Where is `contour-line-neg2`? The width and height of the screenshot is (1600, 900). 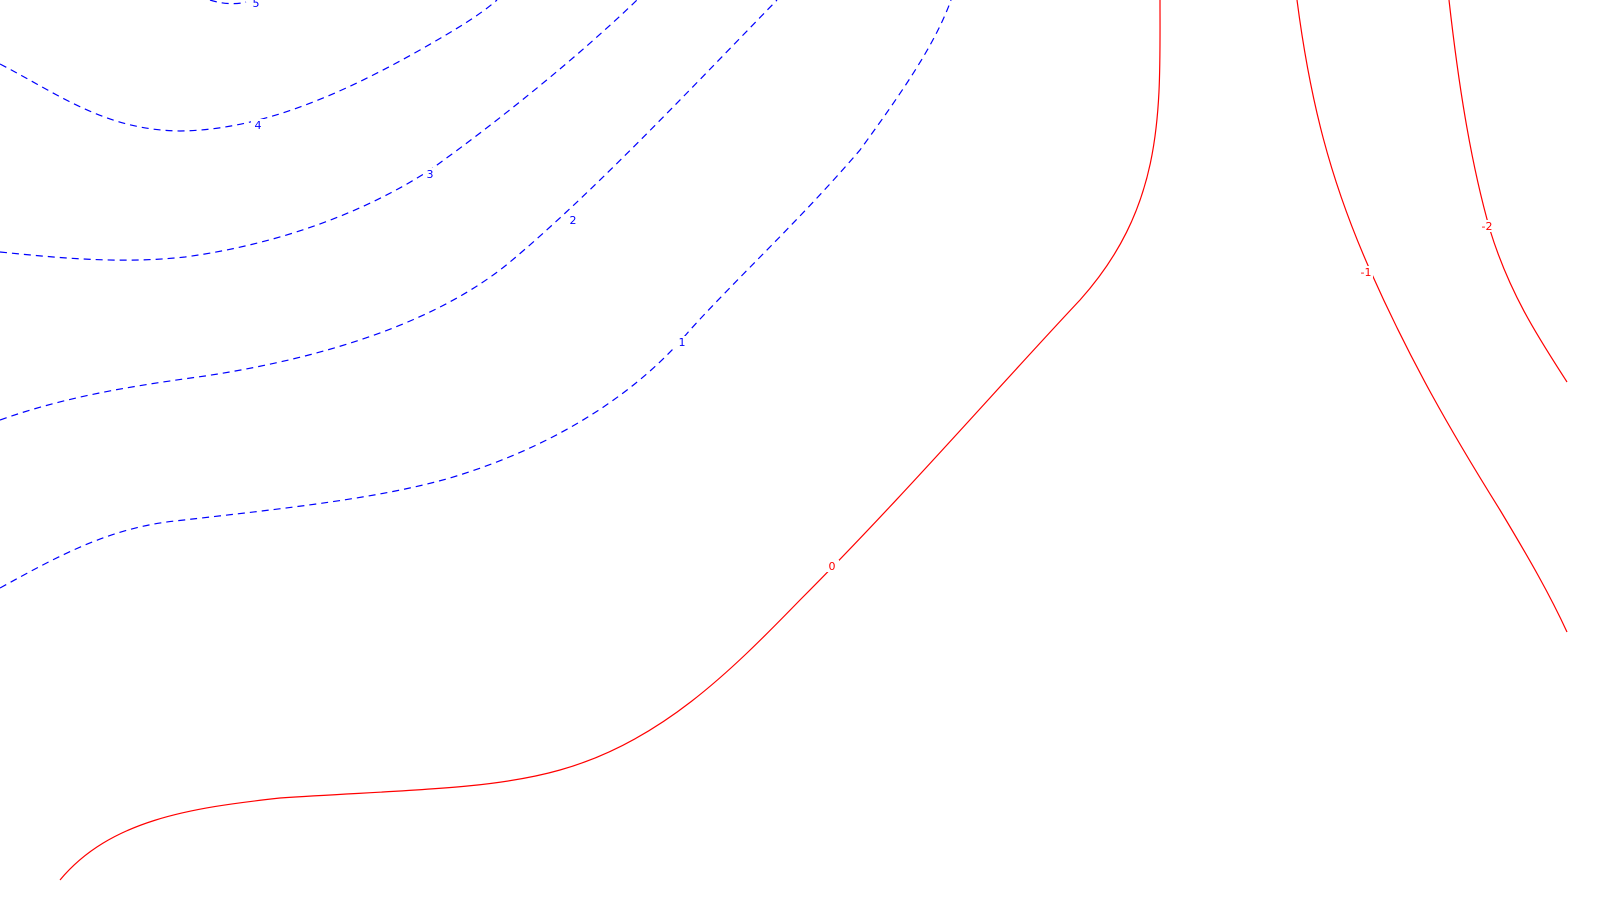 contour-line-neg2 is located at coordinates (1508, 191).